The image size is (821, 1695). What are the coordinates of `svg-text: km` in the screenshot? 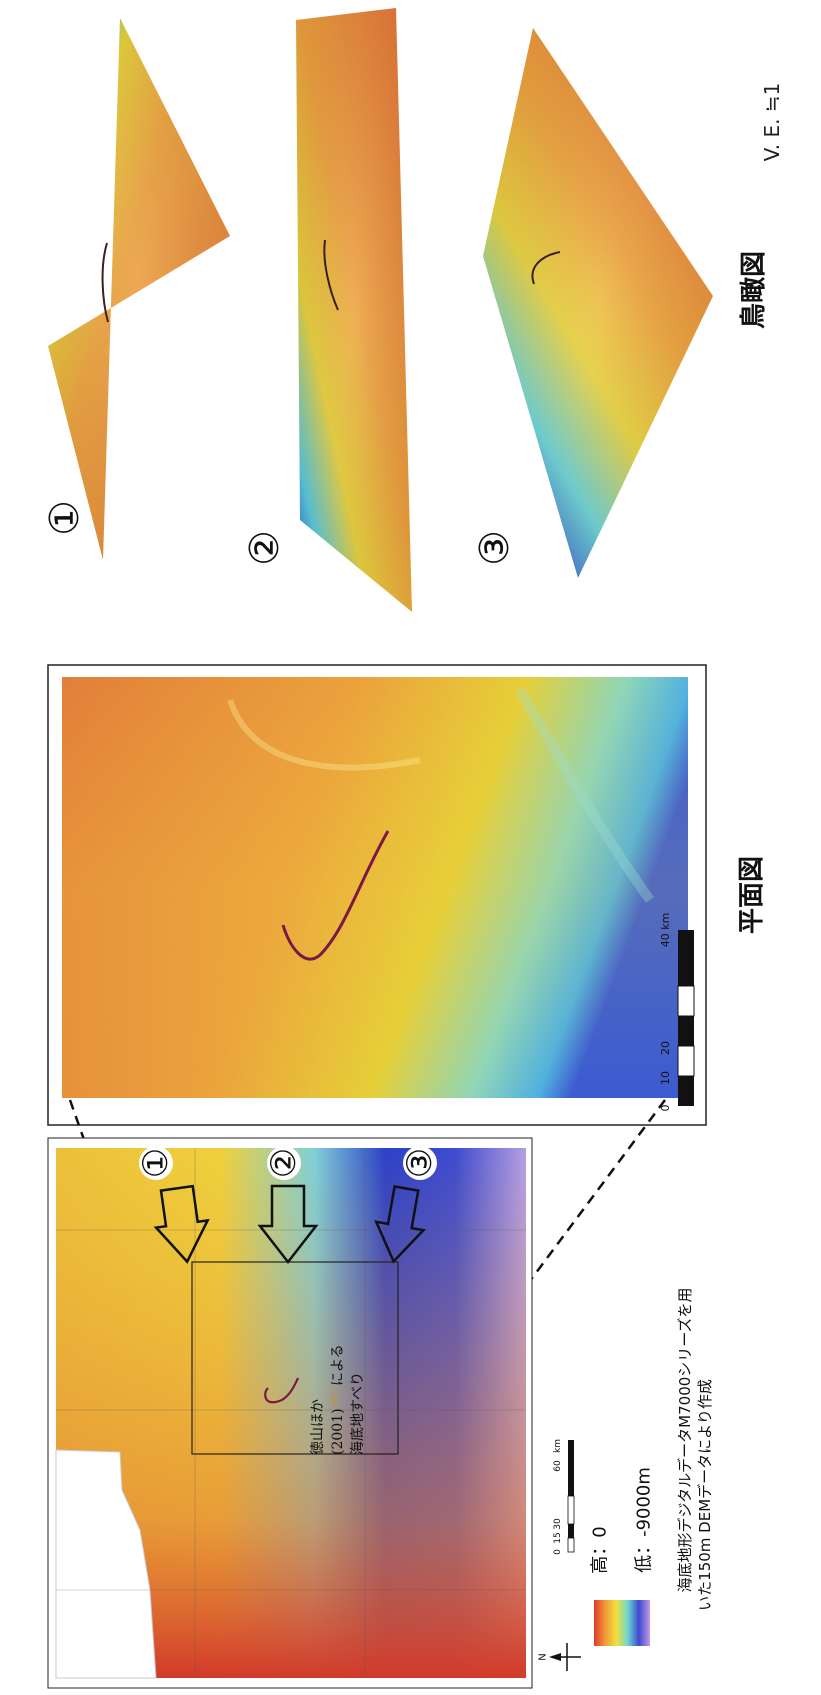 It's located at (558, 1446).